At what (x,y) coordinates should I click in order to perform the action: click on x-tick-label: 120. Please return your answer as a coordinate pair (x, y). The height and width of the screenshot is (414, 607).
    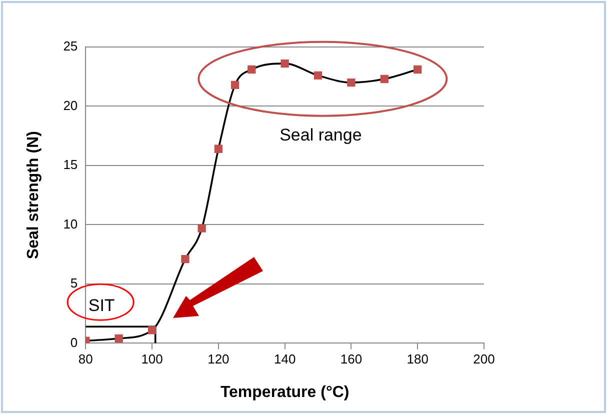
    Looking at the image, I should click on (219, 359).